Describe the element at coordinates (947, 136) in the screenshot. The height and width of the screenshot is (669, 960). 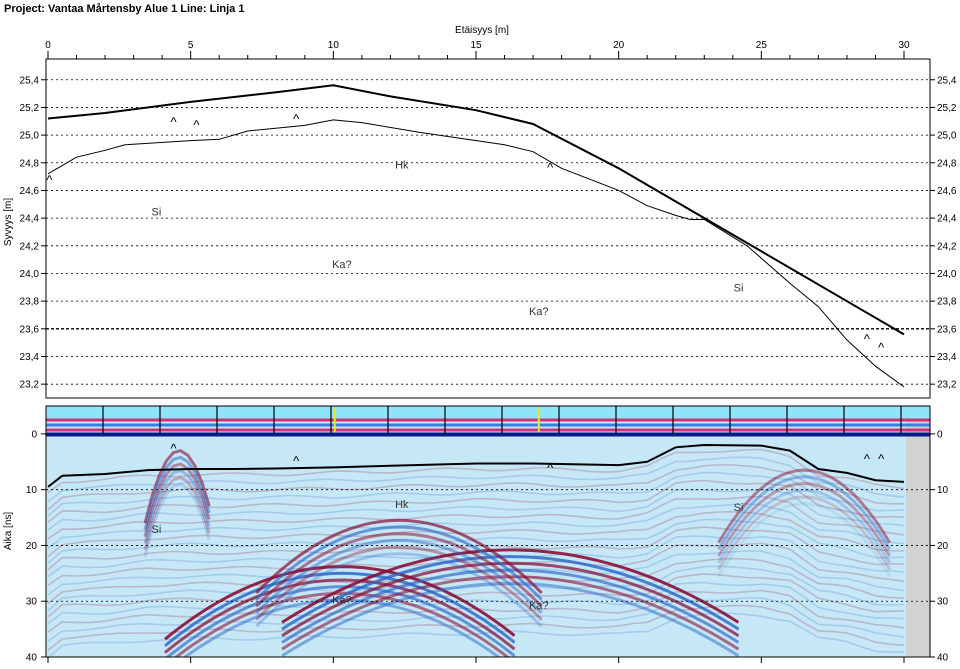
I see `y-tick-label-right: 25,0` at that location.